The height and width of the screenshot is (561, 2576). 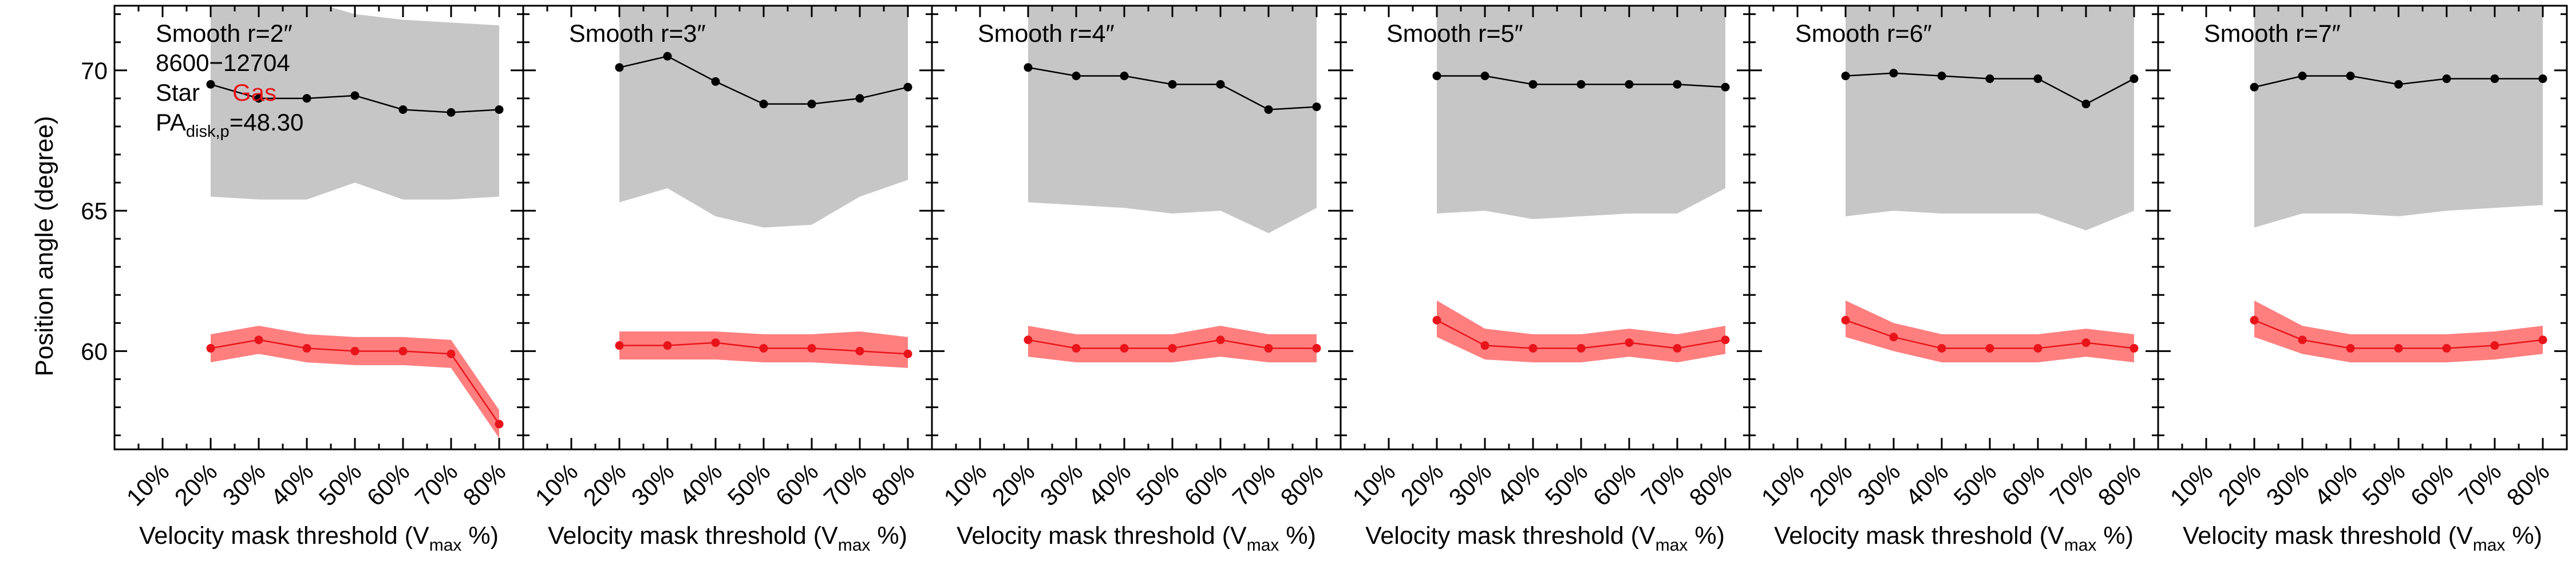 I want to click on y-tick-label: 65, so click(x=94, y=210).